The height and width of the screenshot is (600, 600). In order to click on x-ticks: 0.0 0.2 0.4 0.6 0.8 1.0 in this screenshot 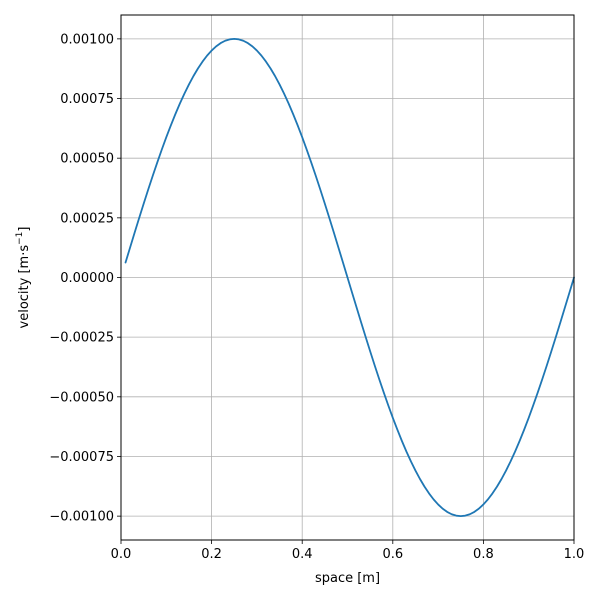, I will do `click(348, 551)`.